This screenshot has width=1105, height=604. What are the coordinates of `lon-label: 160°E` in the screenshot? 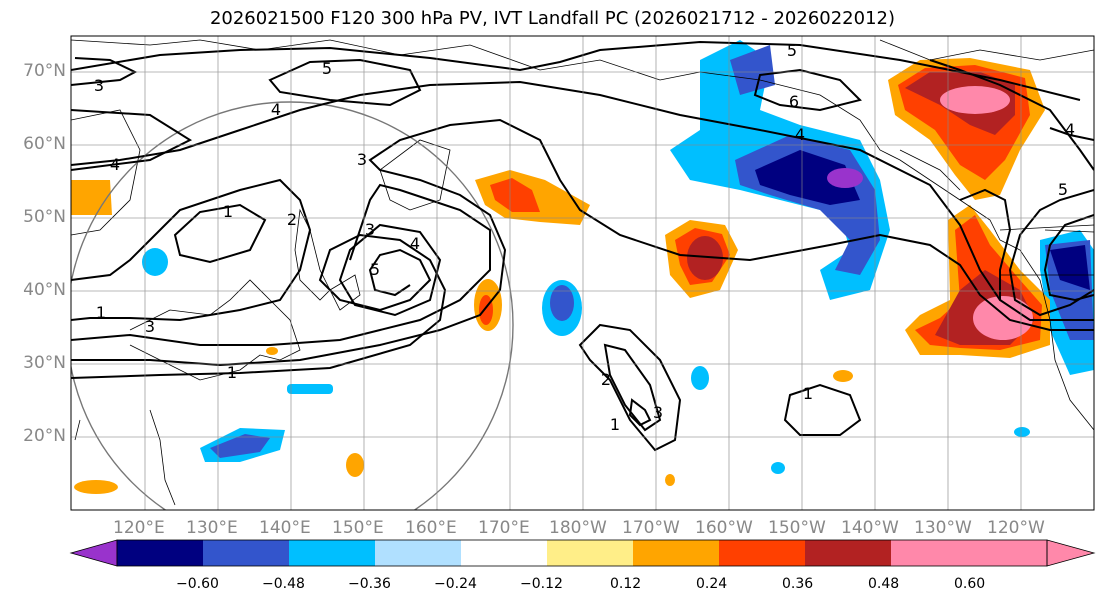 It's located at (431, 528).